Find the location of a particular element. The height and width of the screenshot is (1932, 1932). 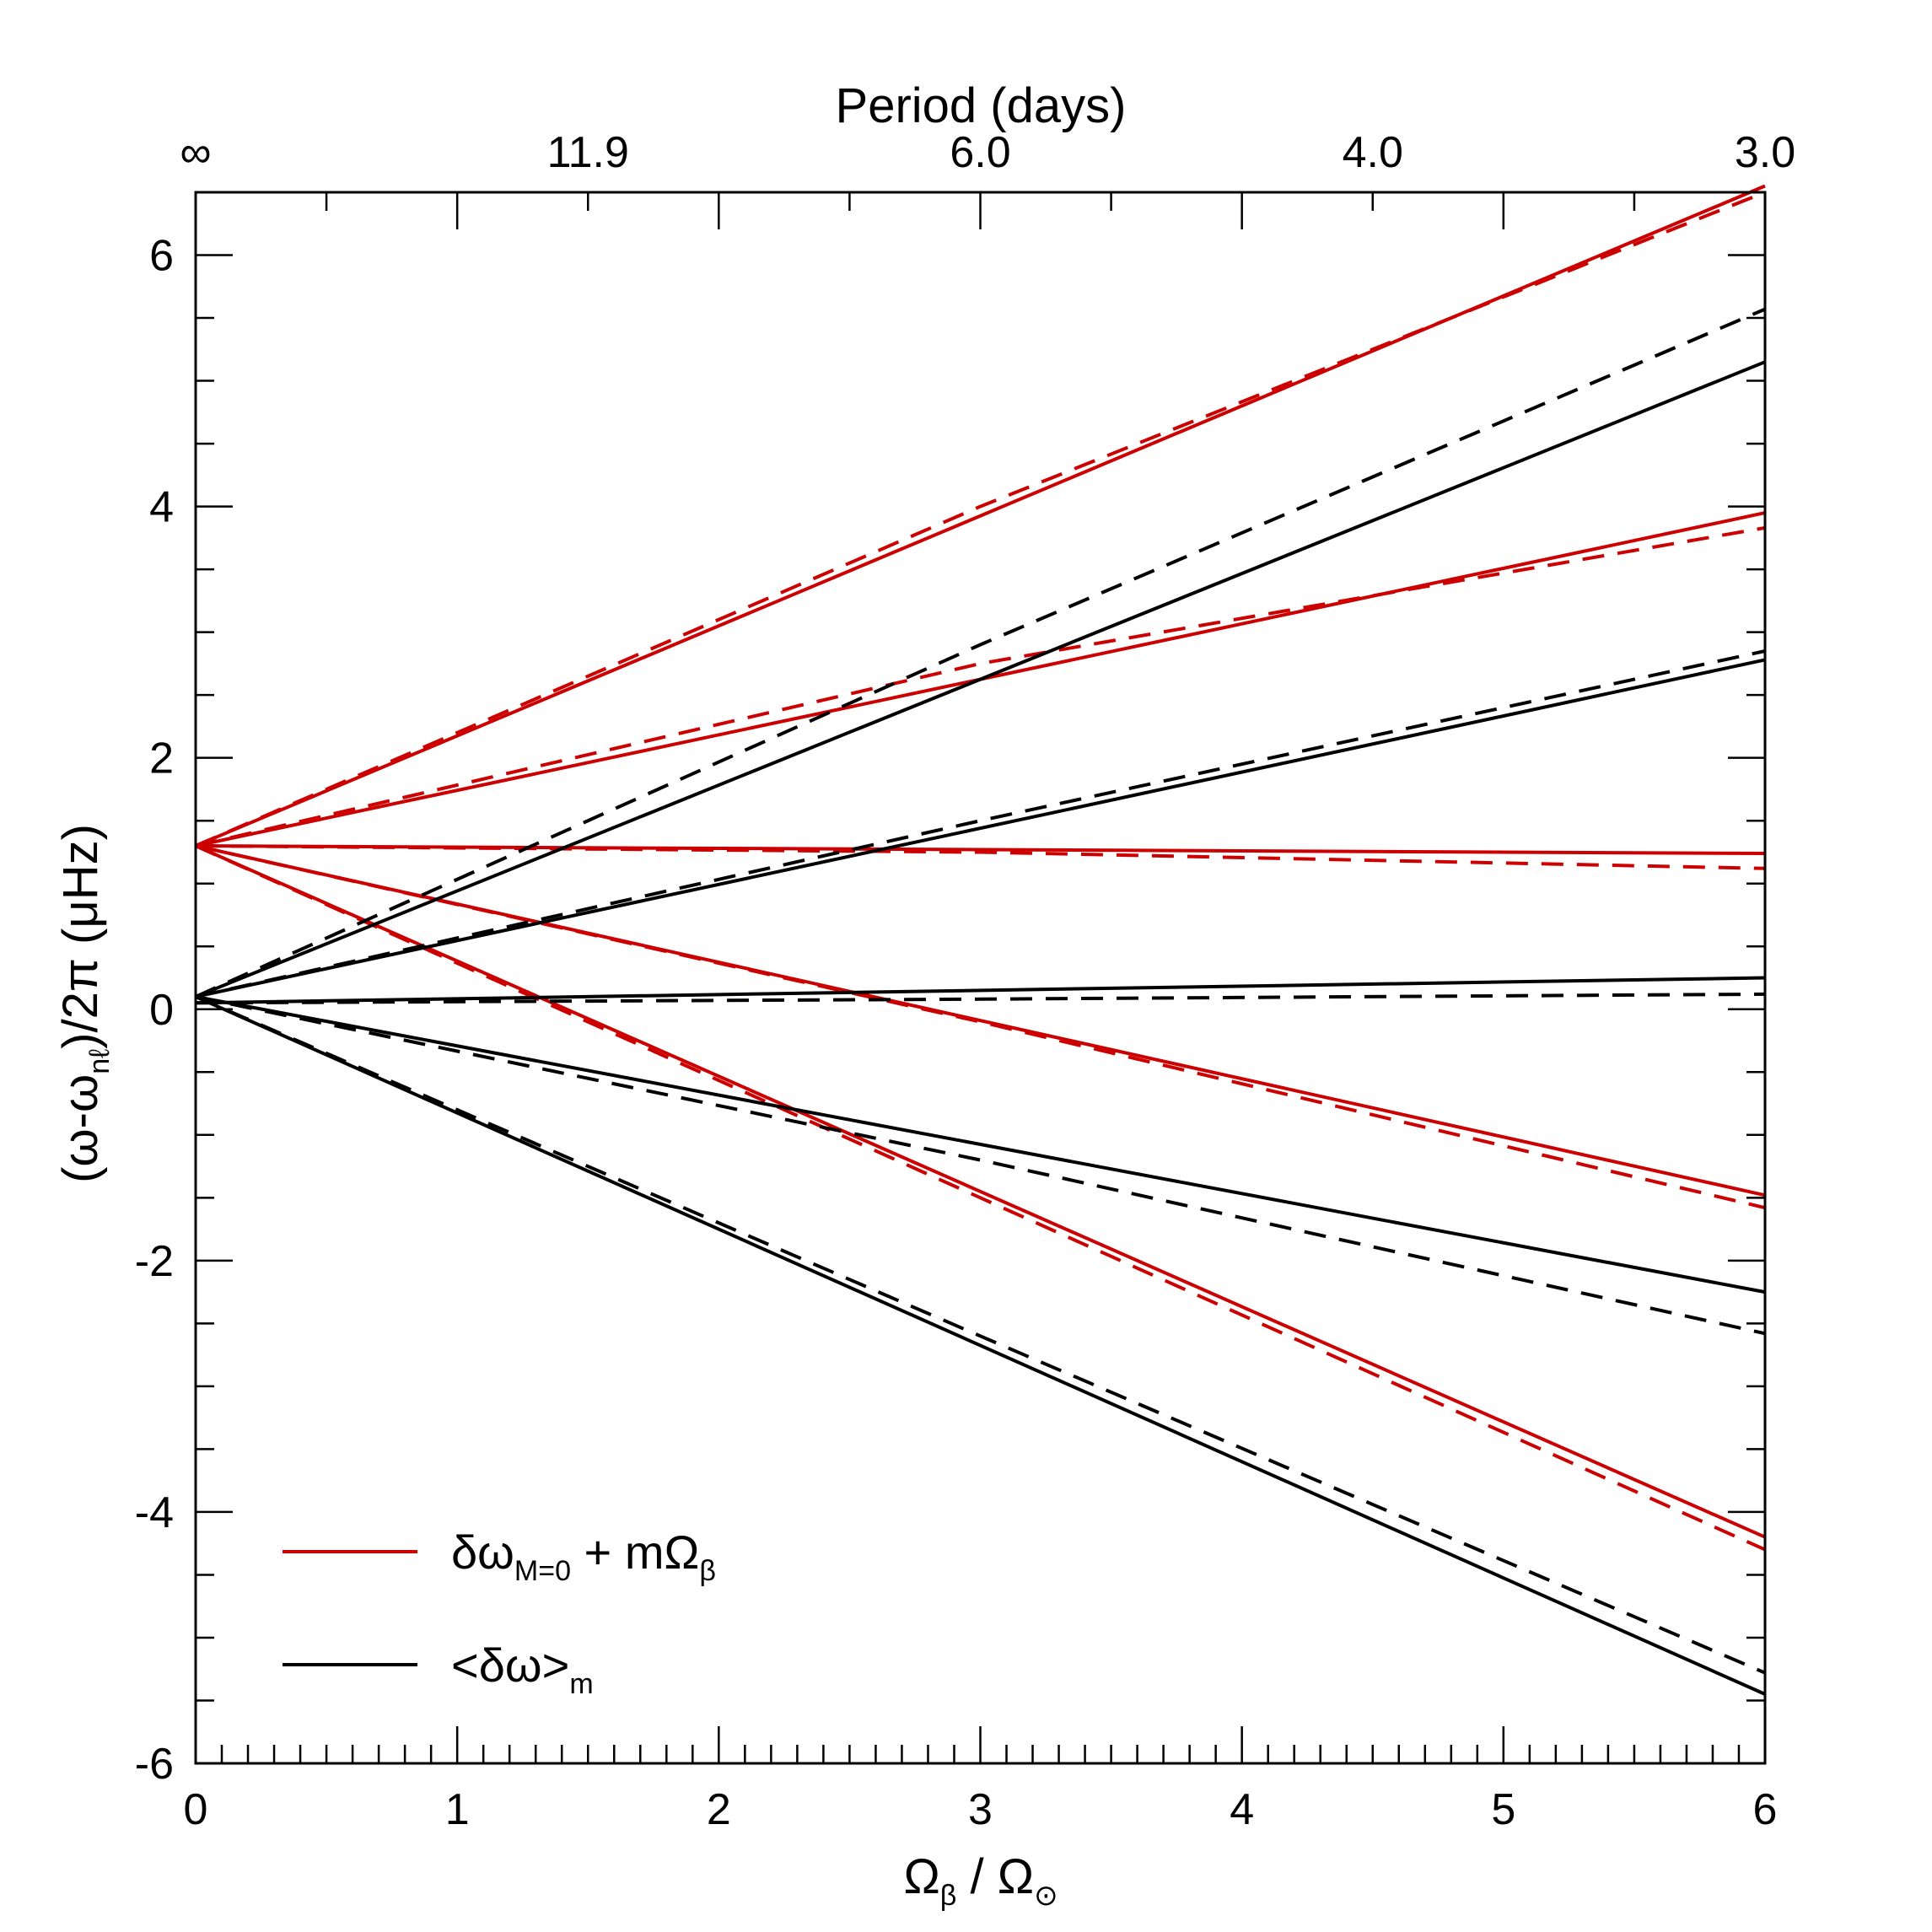

y-tick-label: 6 is located at coordinates (162, 257).